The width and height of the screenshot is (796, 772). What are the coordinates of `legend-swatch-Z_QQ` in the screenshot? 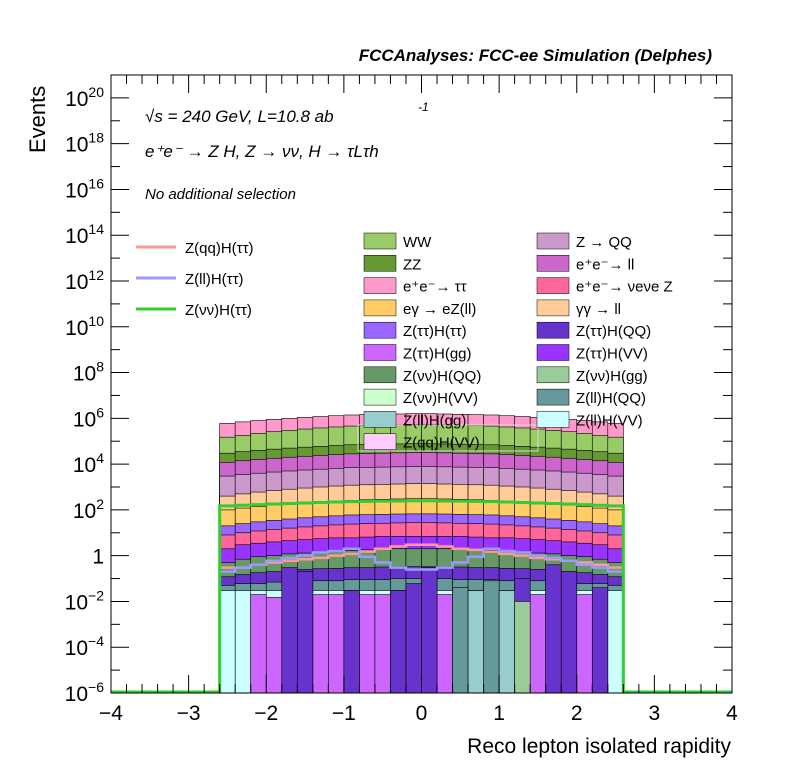 It's located at (553, 241).